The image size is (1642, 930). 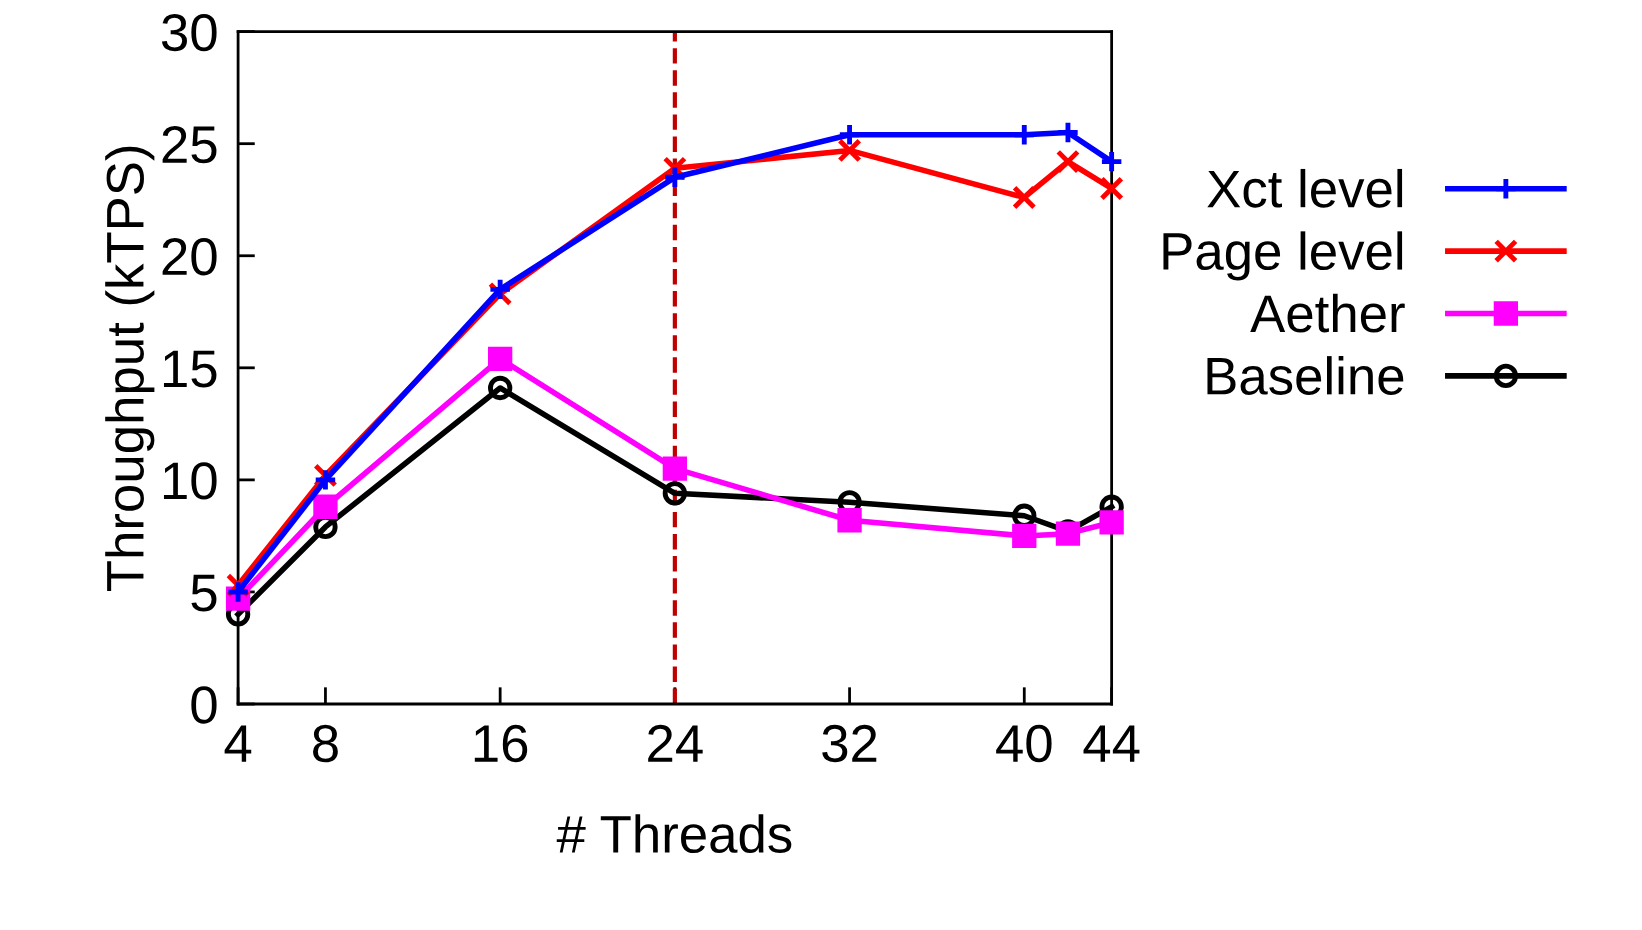 What do you see at coordinates (501, 743) in the screenshot?
I see `x-tick-label: 16` at bounding box center [501, 743].